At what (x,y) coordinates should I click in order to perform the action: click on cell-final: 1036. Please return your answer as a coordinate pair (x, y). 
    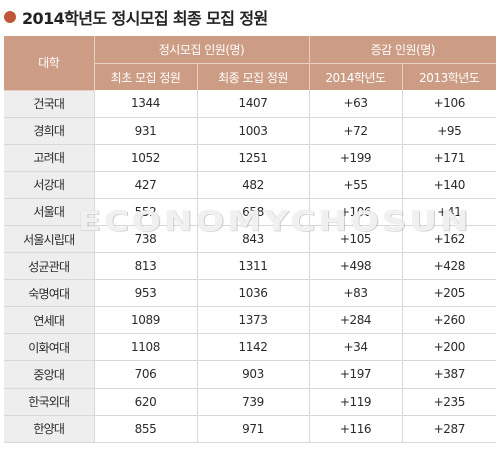
    Looking at the image, I should click on (252, 293).